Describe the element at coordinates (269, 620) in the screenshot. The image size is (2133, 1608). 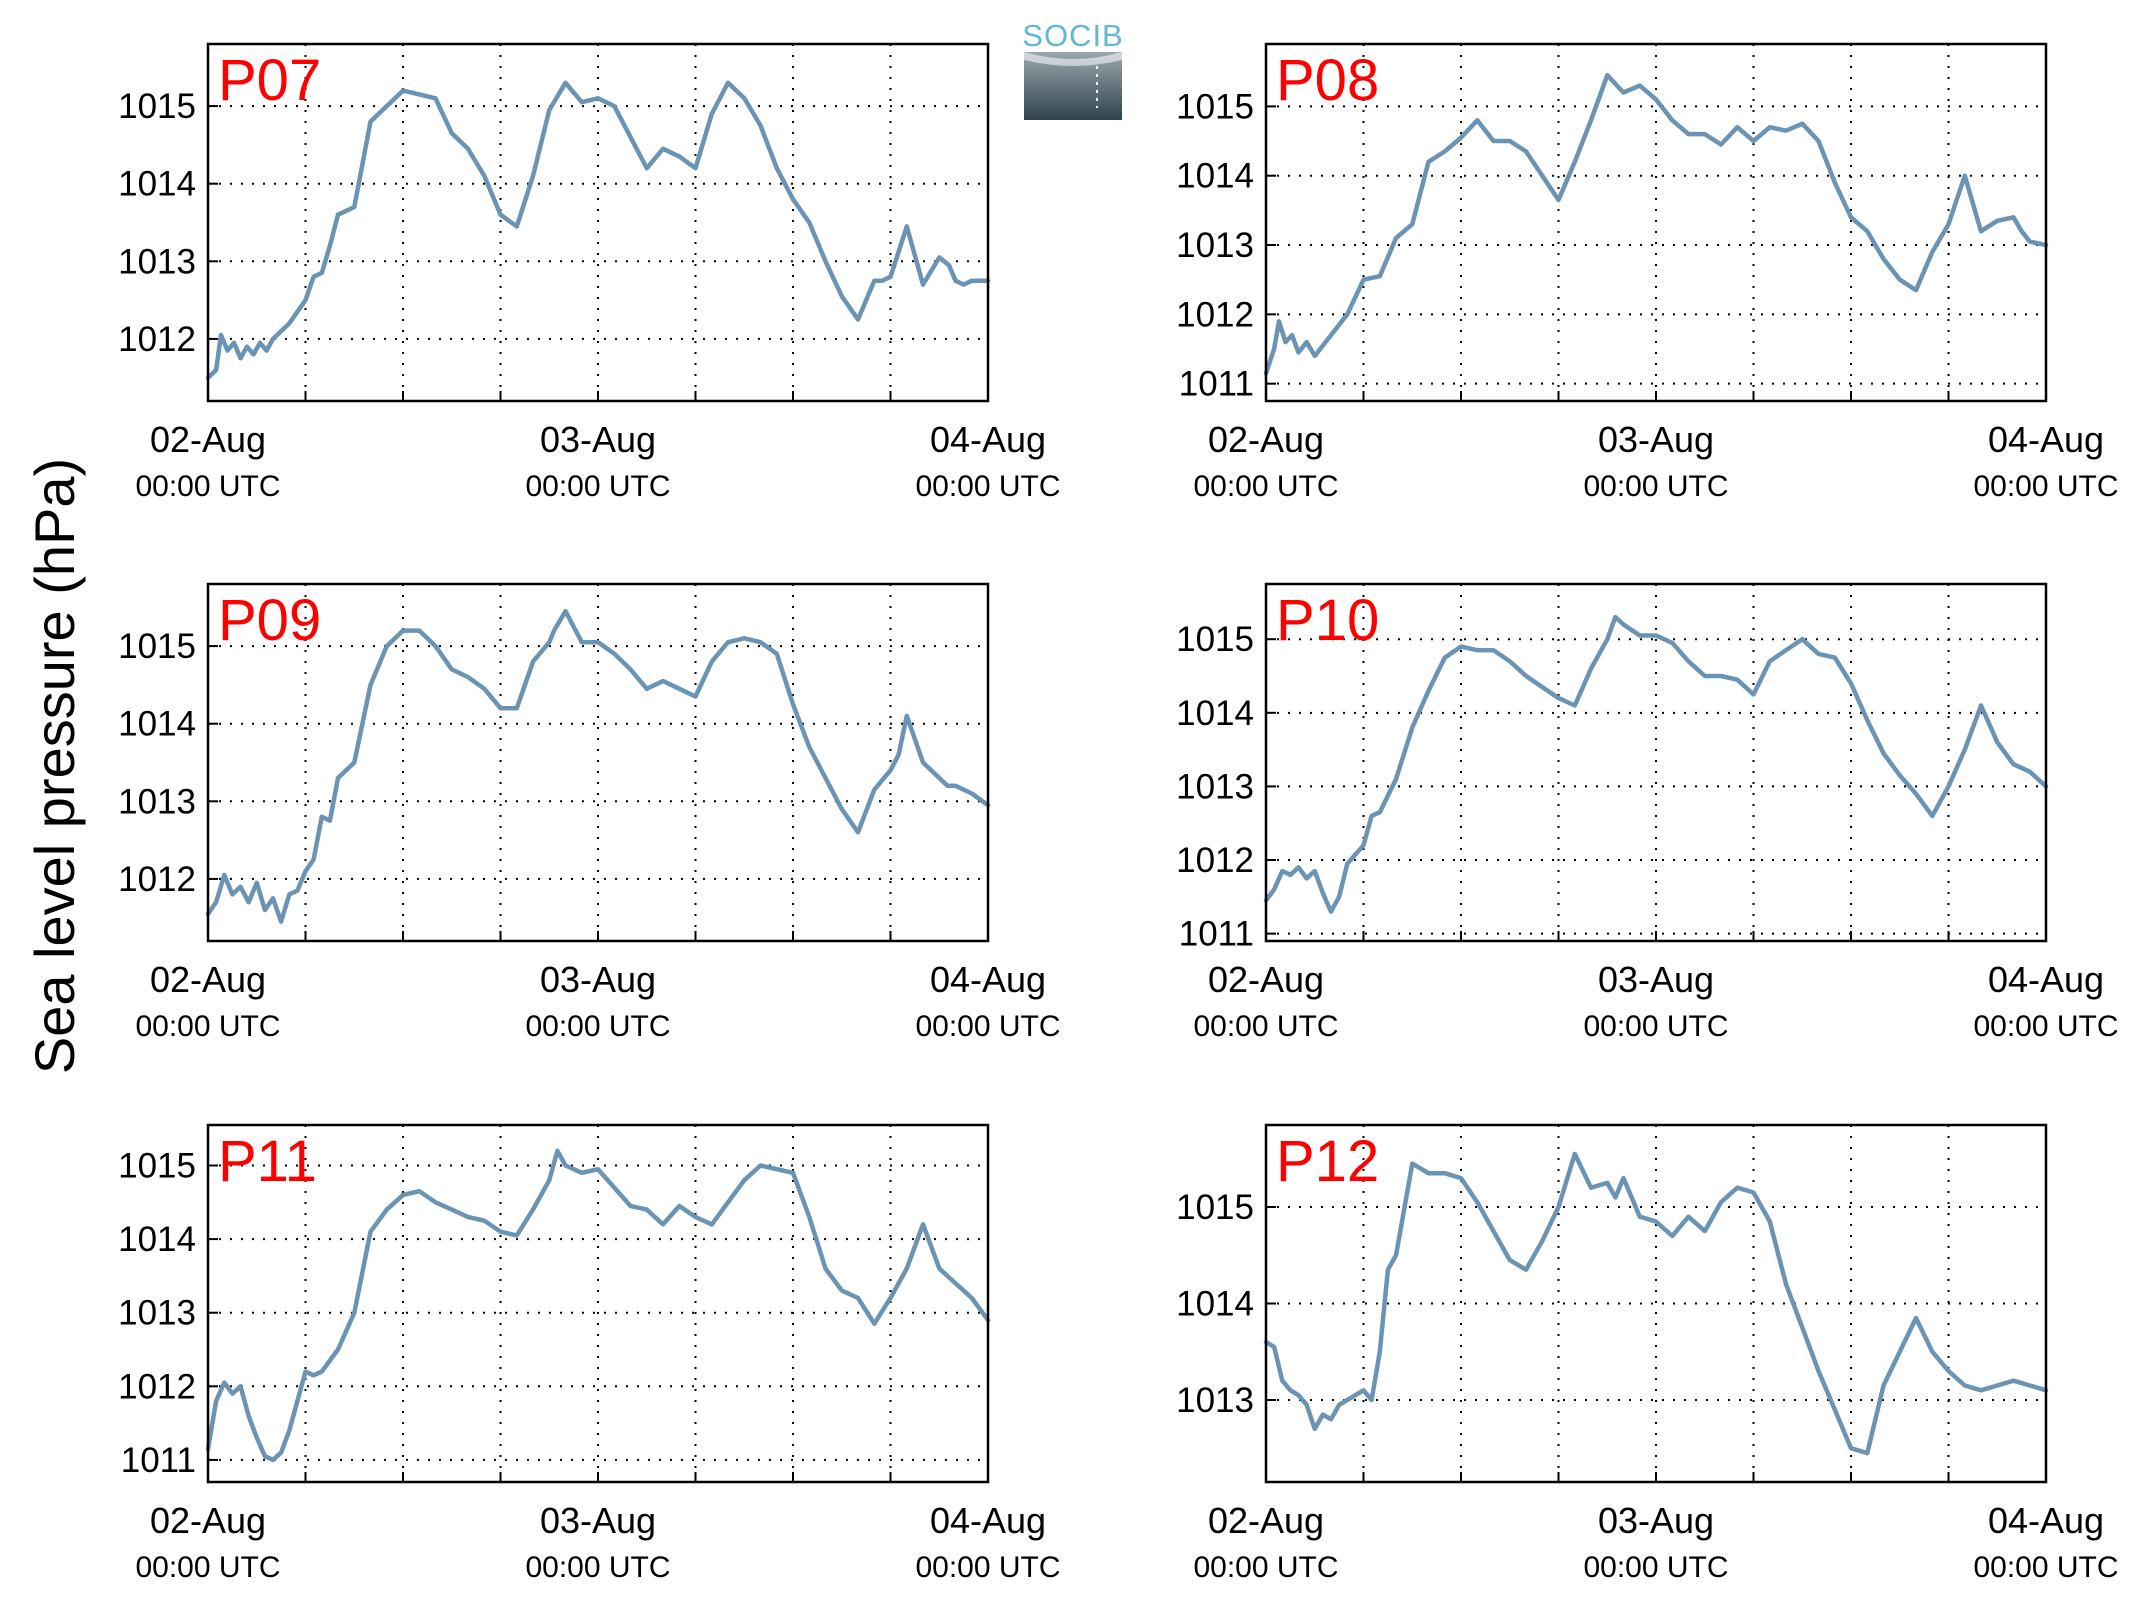
I see `panel-label: P09` at that location.